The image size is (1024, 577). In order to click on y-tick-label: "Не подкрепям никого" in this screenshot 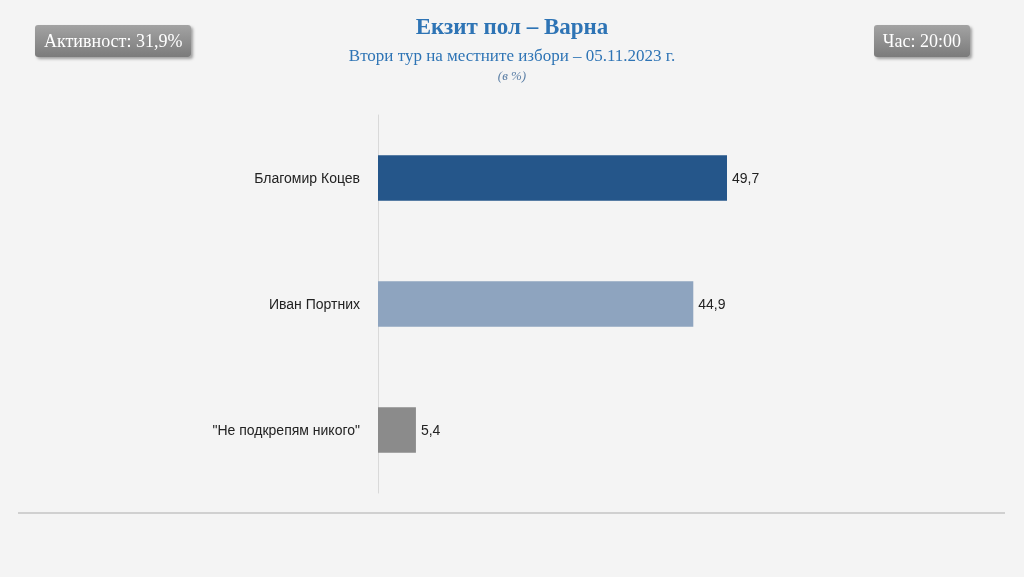, I will do `click(286, 430)`.